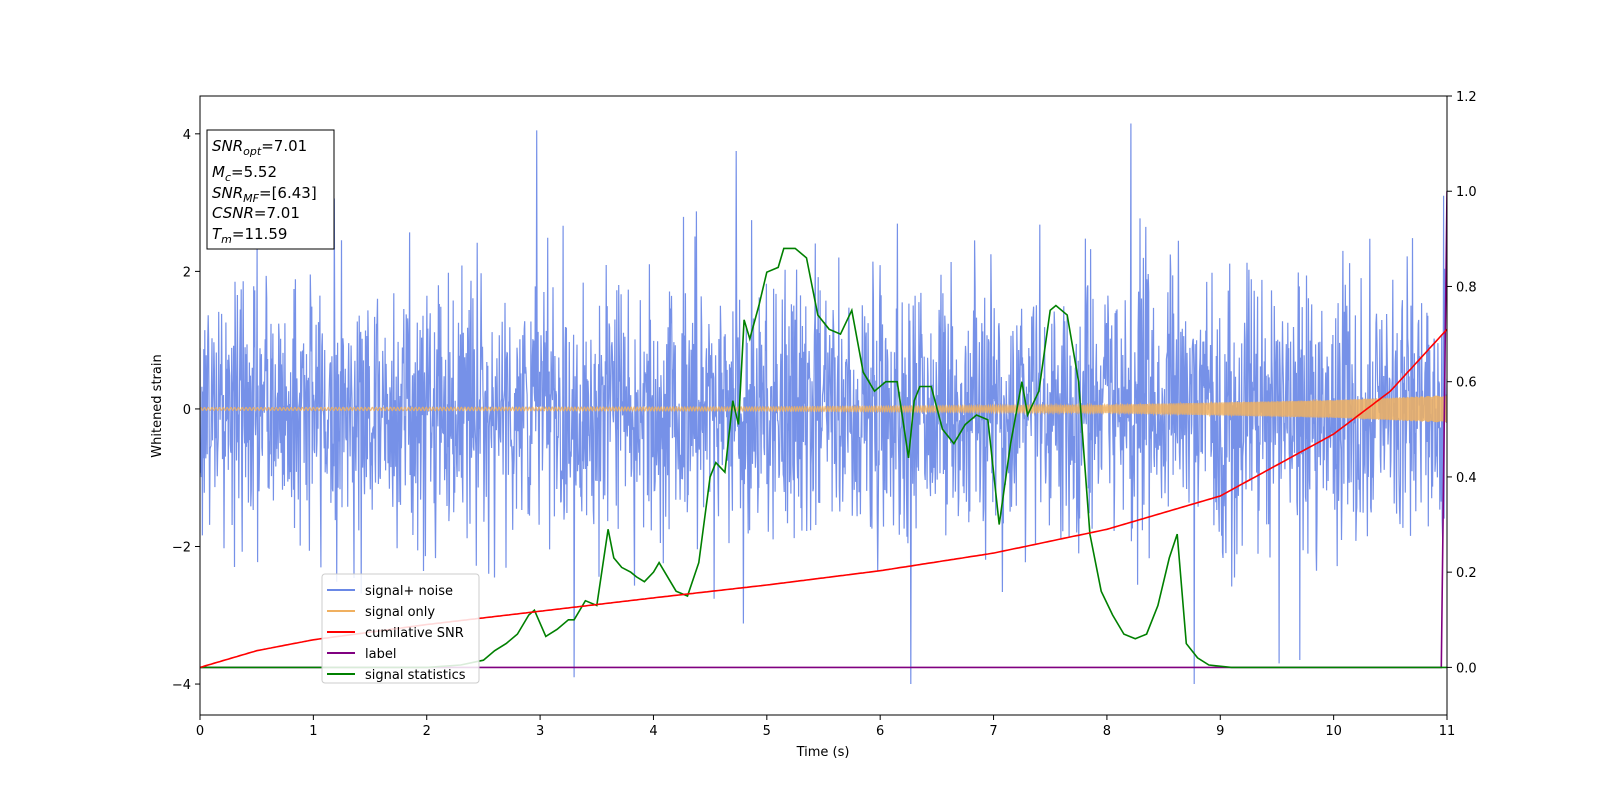 The image size is (1600, 800). Describe the element at coordinates (767, 731) in the screenshot. I see `x-tick-label: 5` at that location.